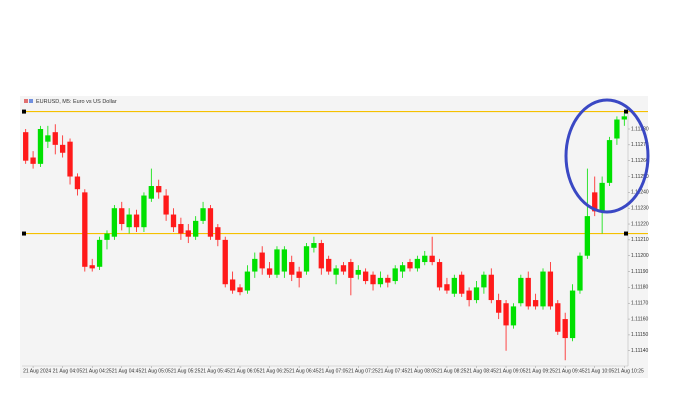 The image size is (686, 410). I want to click on x-tick-label: 21 Aug 05:45, so click(215, 371).